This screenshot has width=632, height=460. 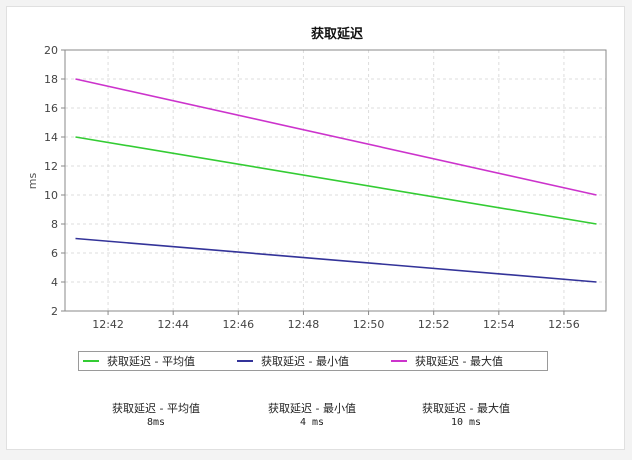 What do you see at coordinates (51, 166) in the screenshot?
I see `y-tick-label: 12` at bounding box center [51, 166].